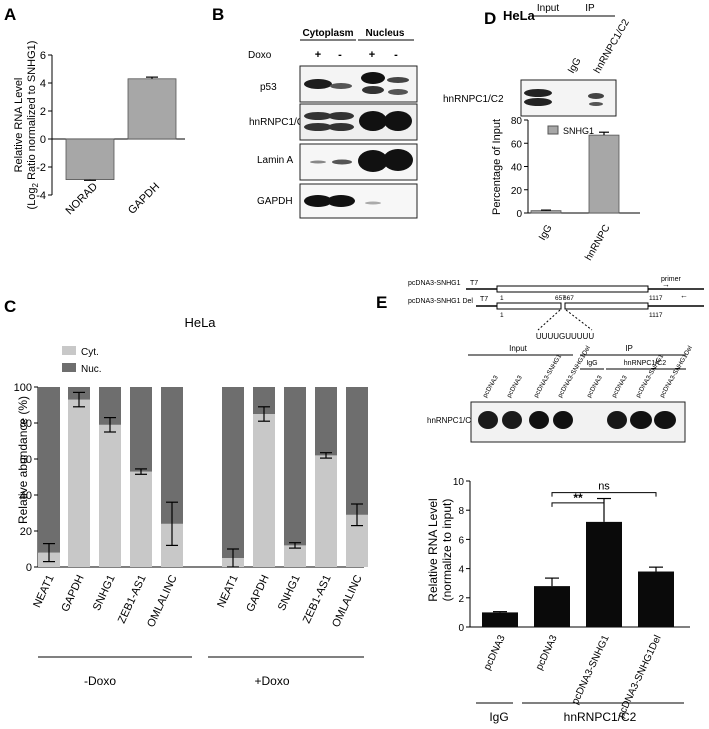 The width and height of the screenshot is (709, 729). I want to click on chart-c-legend-swatch-nuc, so click(69, 367).